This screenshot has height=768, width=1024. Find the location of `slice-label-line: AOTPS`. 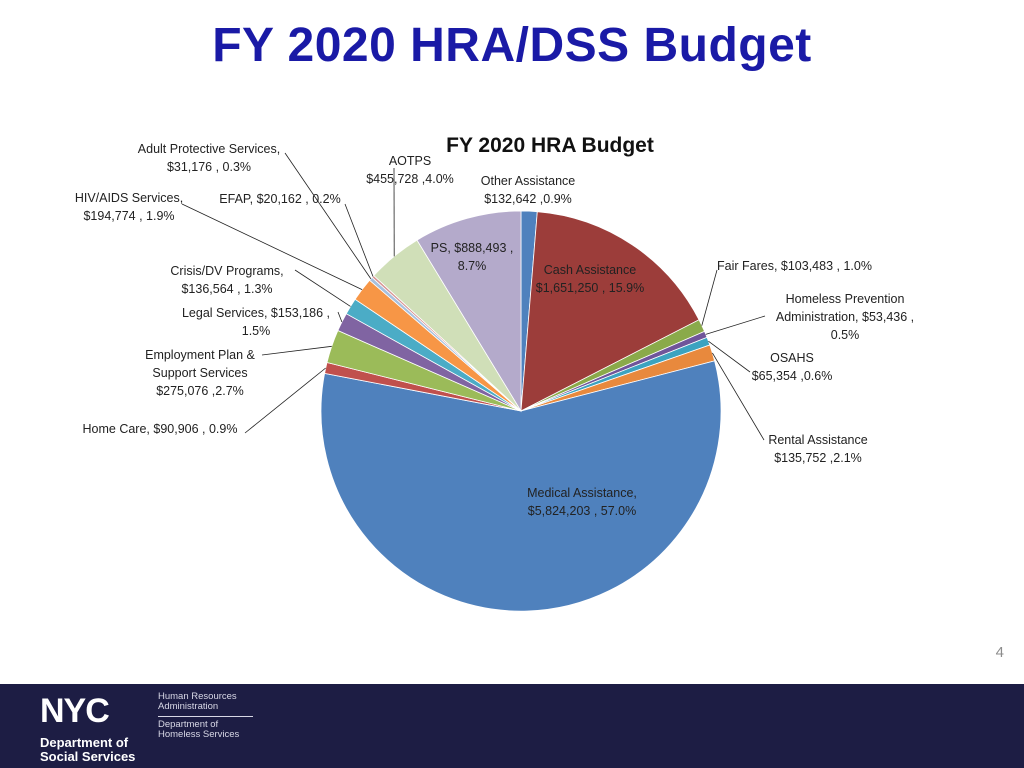

slice-label-line: AOTPS is located at coordinates (410, 161).